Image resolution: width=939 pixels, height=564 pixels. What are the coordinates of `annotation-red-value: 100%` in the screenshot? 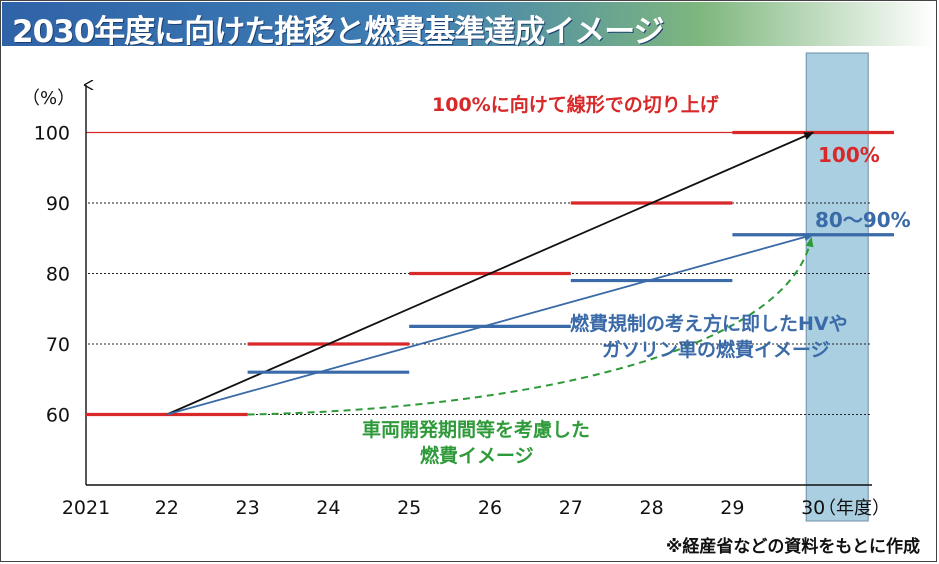 It's located at (849, 155).